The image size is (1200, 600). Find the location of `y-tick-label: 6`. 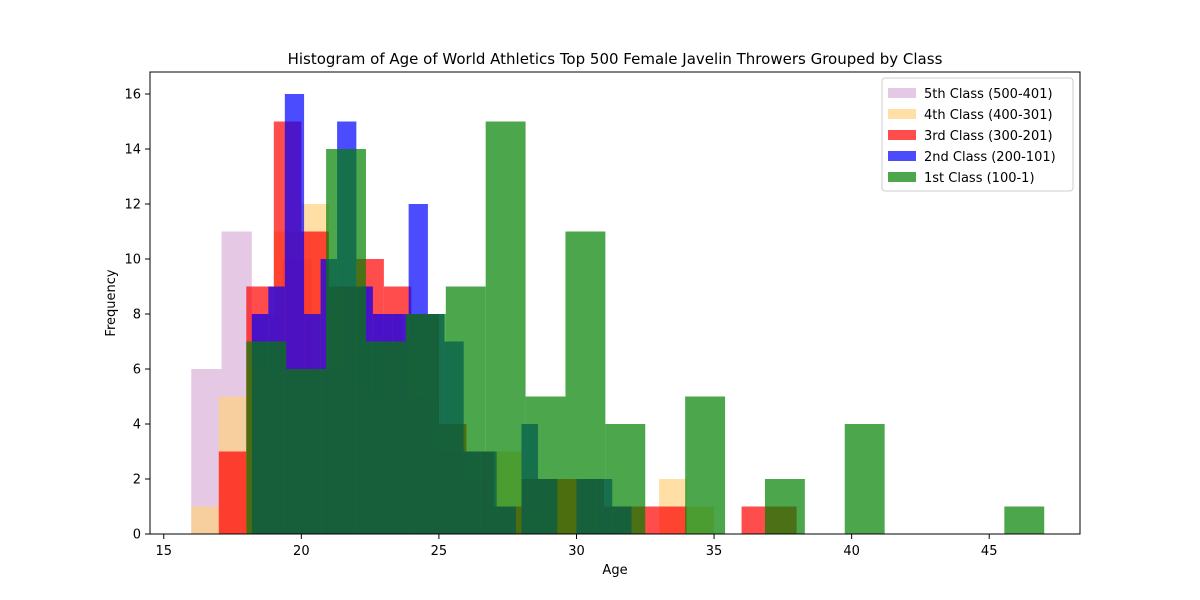

y-tick-label: 6 is located at coordinates (137, 370).